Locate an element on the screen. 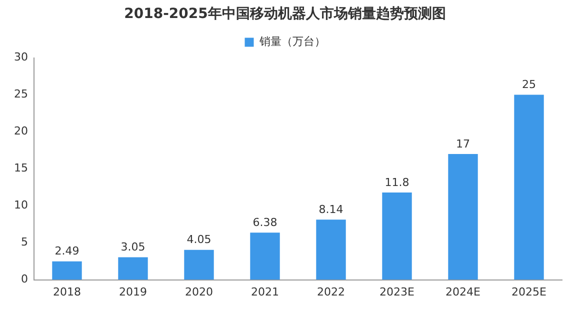 The width and height of the screenshot is (576, 327). x-tick-label: 2020 is located at coordinates (199, 291).